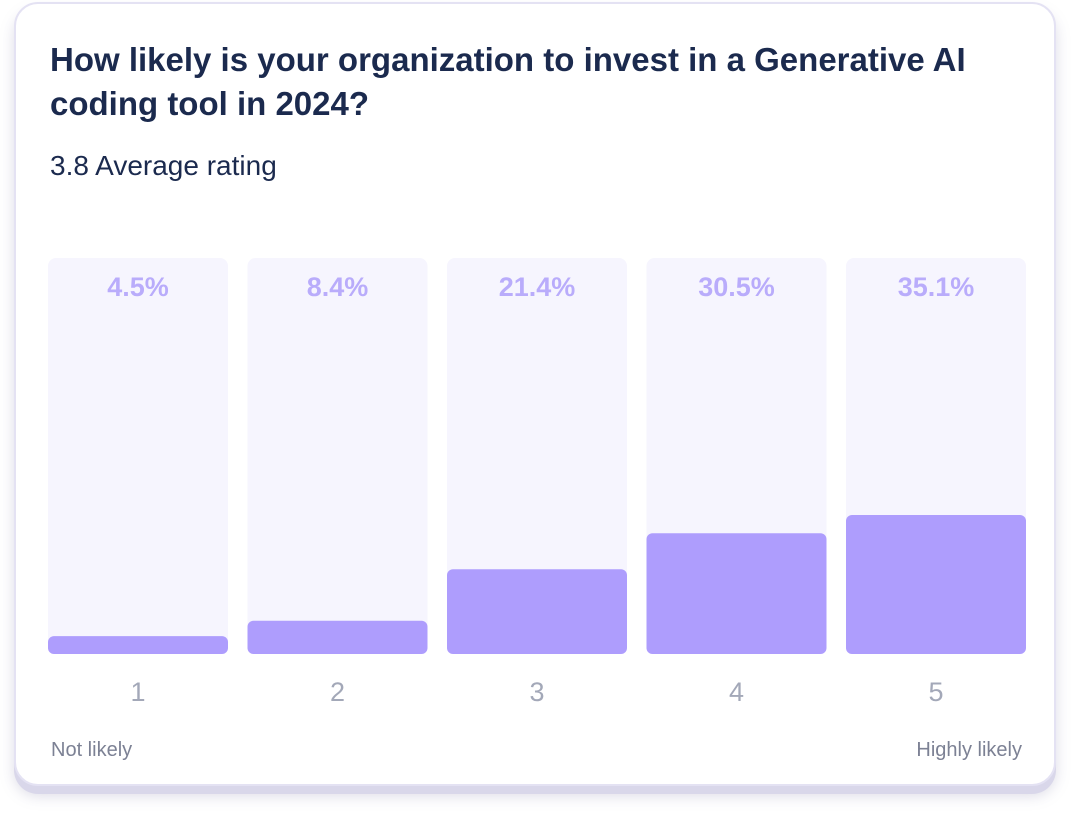 The height and width of the screenshot is (816, 1071). I want to click on value-label-3: 21.4%, so click(537, 287).